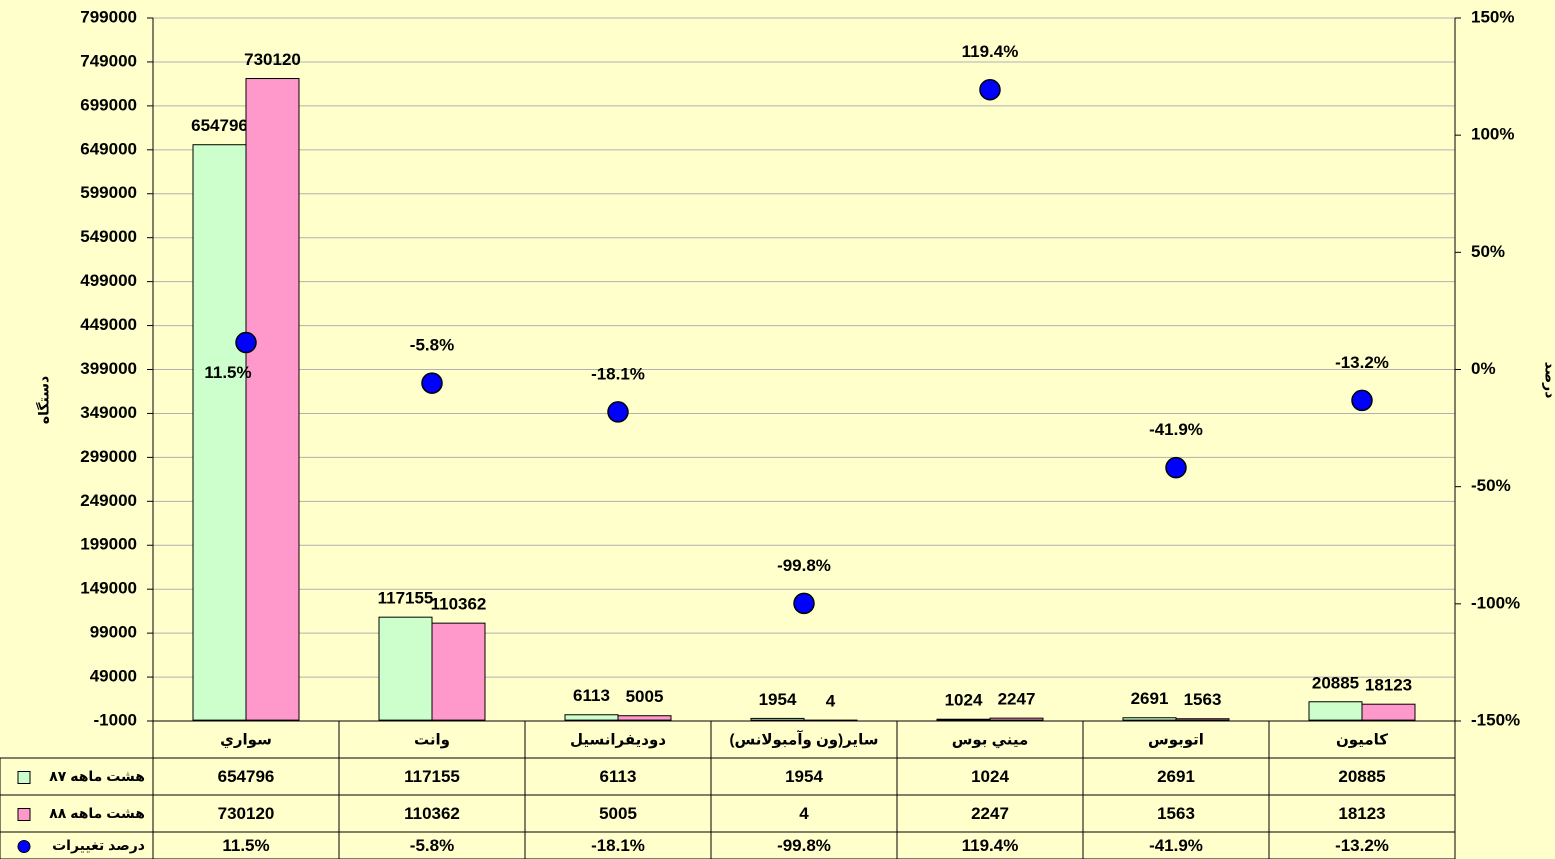 This screenshot has width=1555, height=859. What do you see at coordinates (1492, 134) in the screenshot?
I see `y2-tick-label: 100%` at bounding box center [1492, 134].